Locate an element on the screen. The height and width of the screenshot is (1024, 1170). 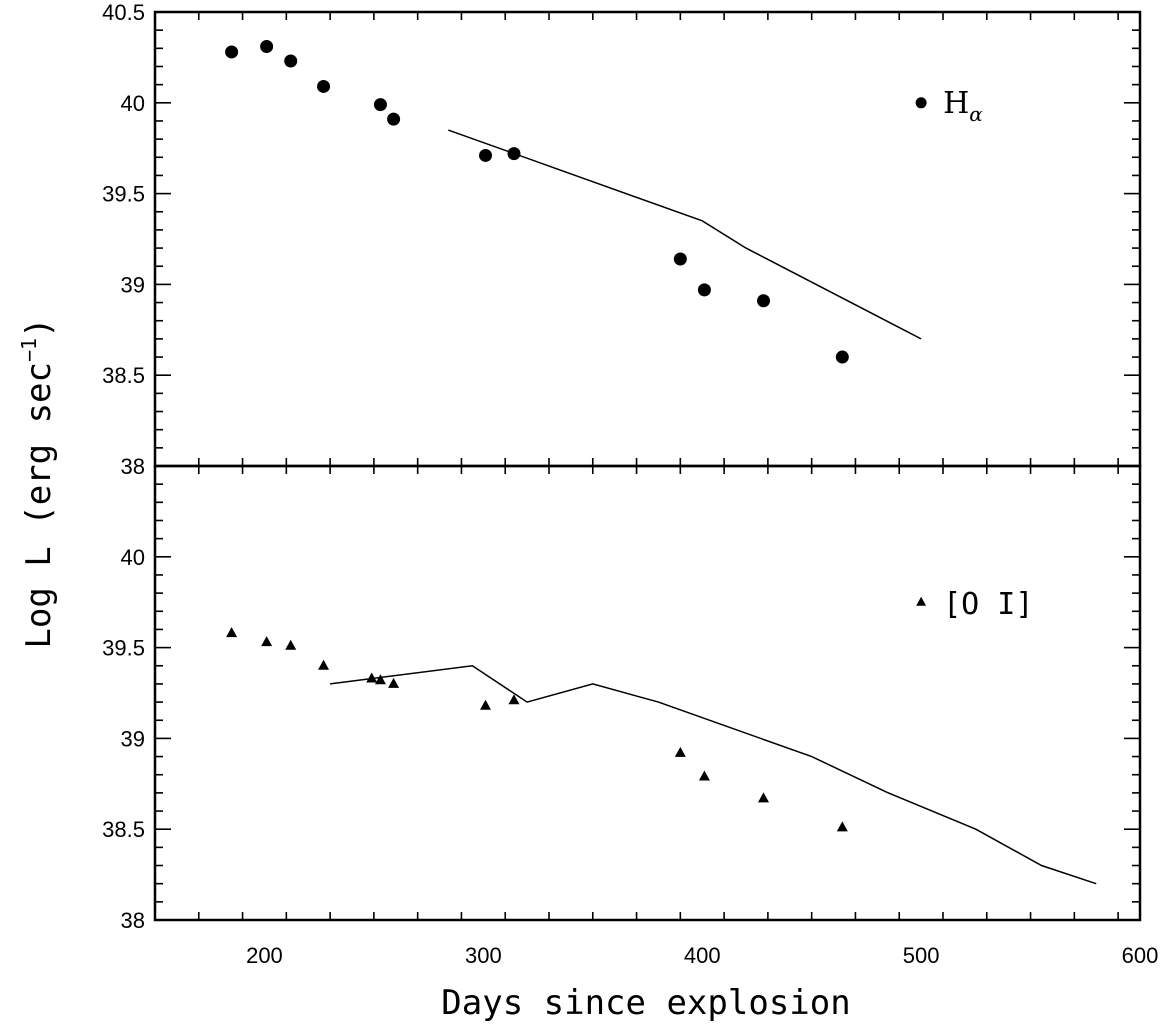
x-tick-labels: 200 300 400 500 600 is located at coordinates (702, 955).